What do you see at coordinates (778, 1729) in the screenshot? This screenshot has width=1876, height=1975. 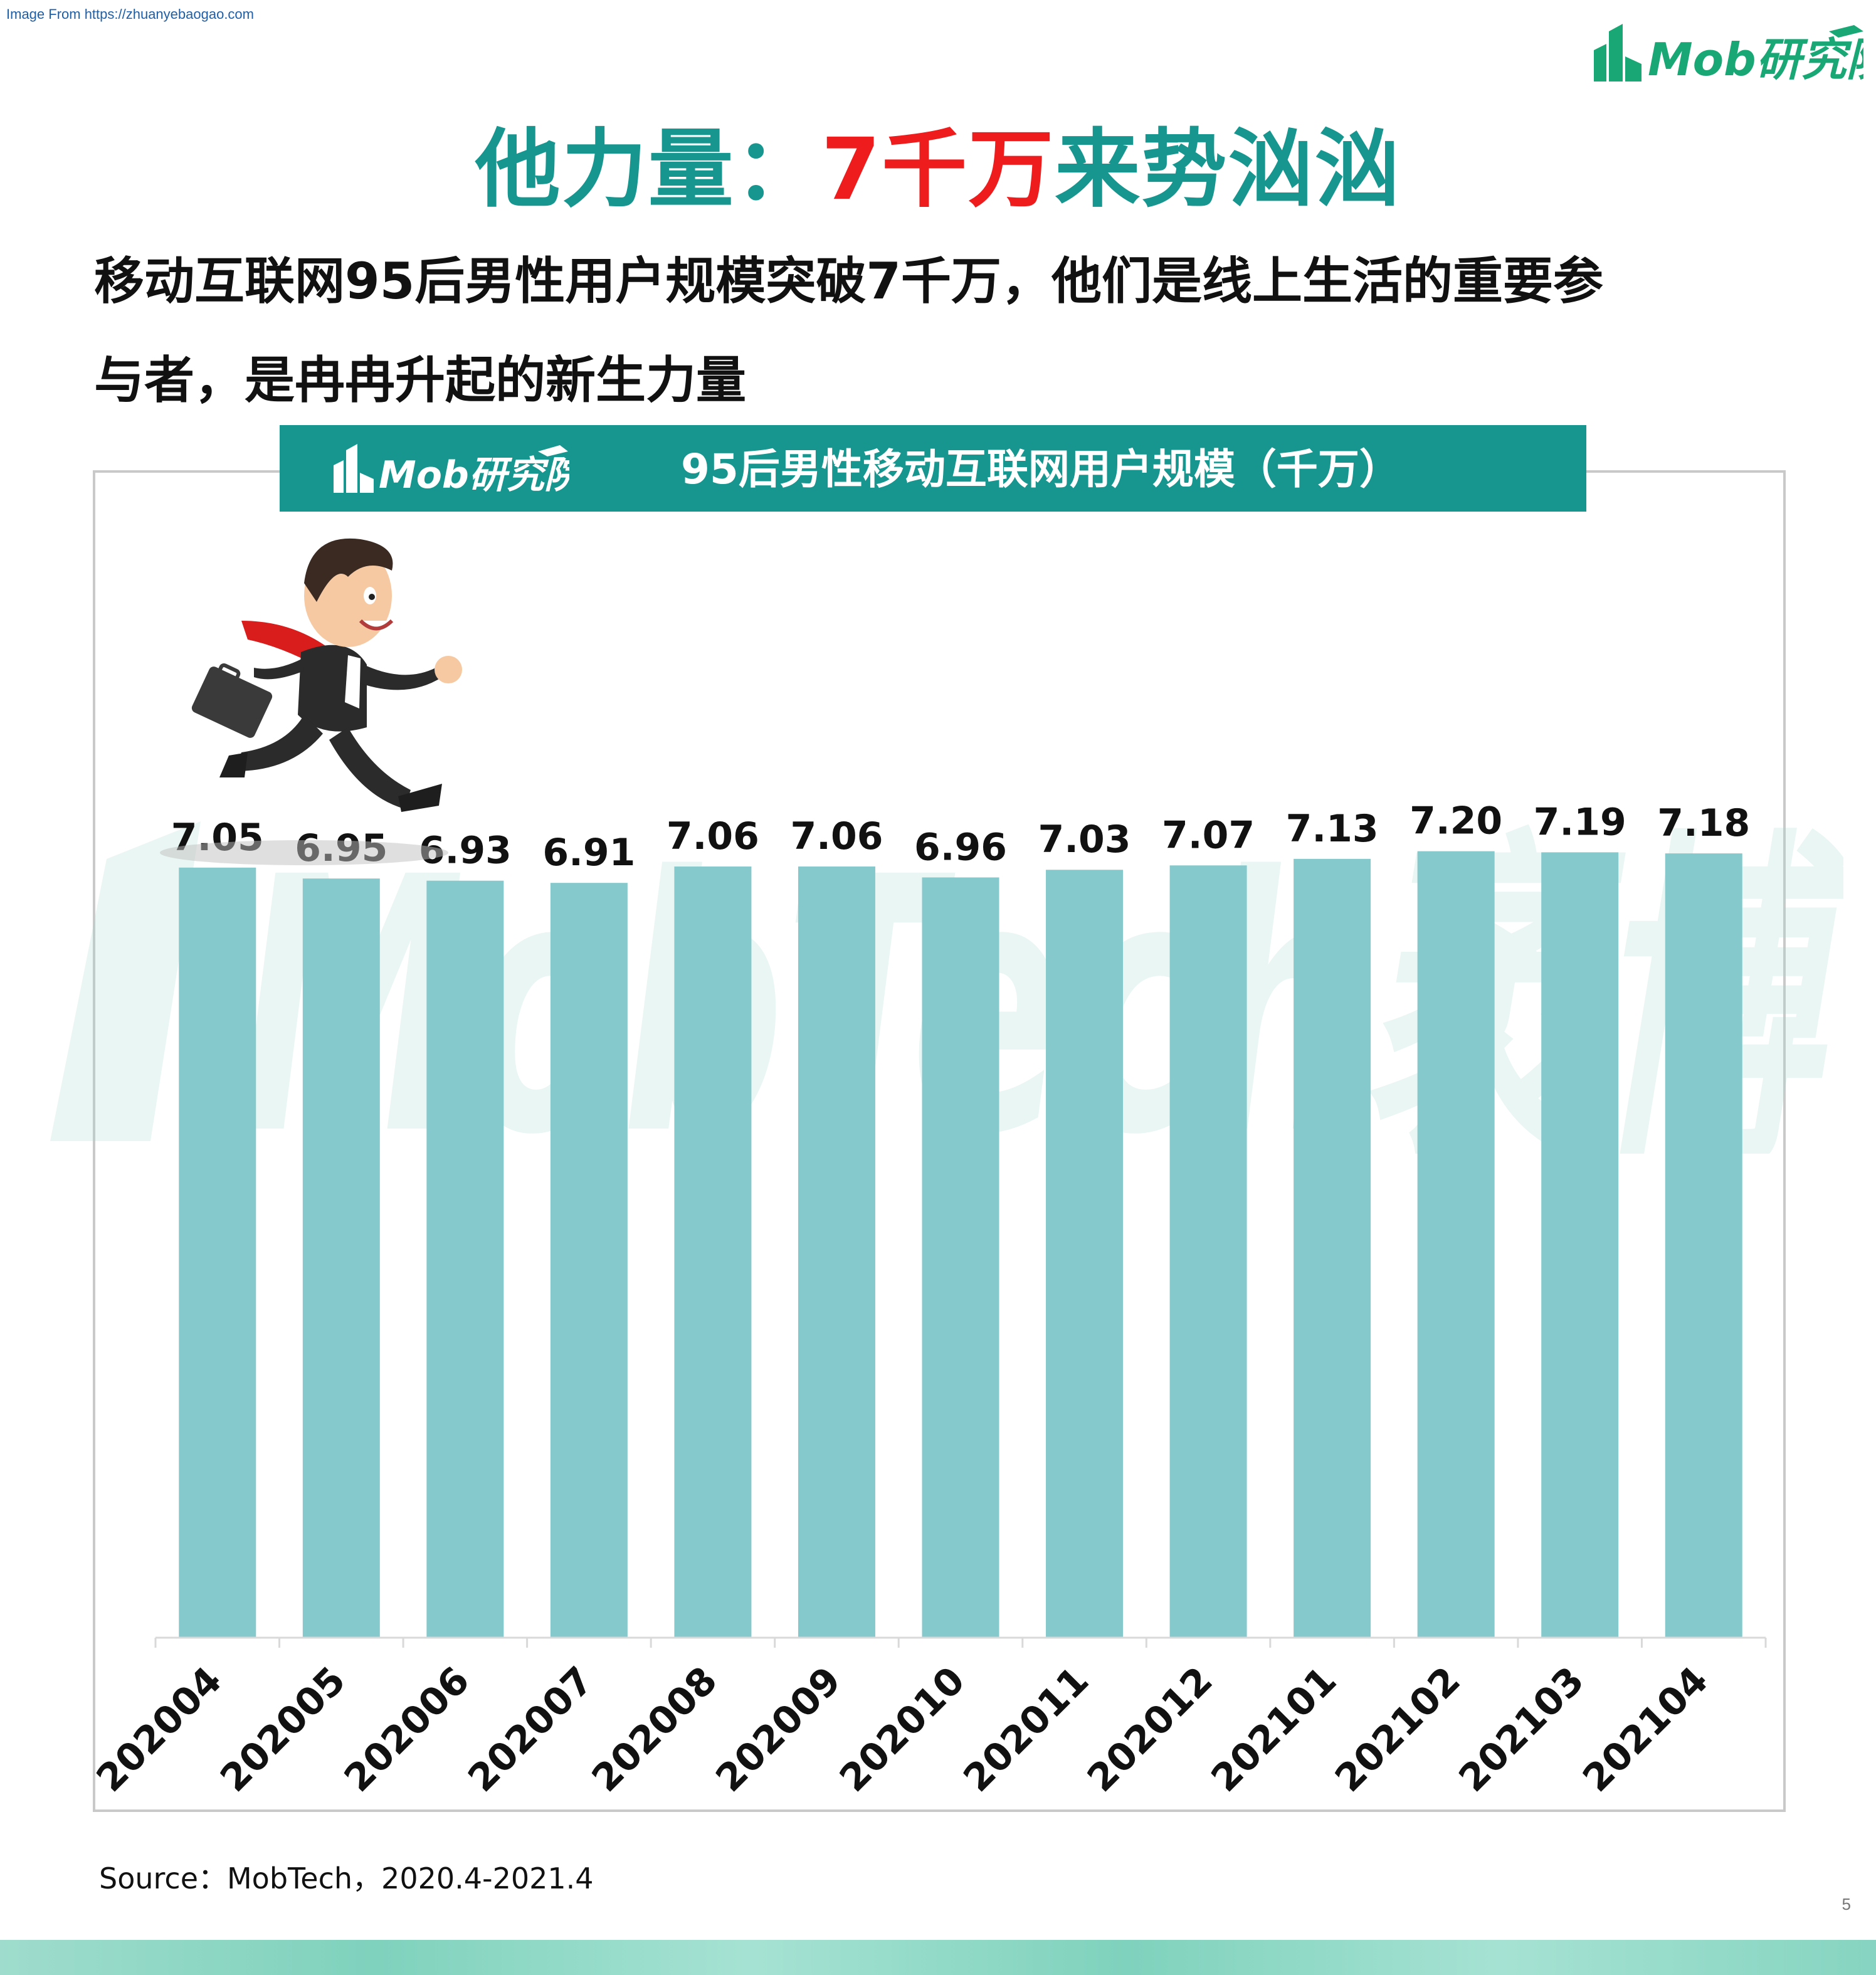 I see `x-tick-label: 202009` at bounding box center [778, 1729].